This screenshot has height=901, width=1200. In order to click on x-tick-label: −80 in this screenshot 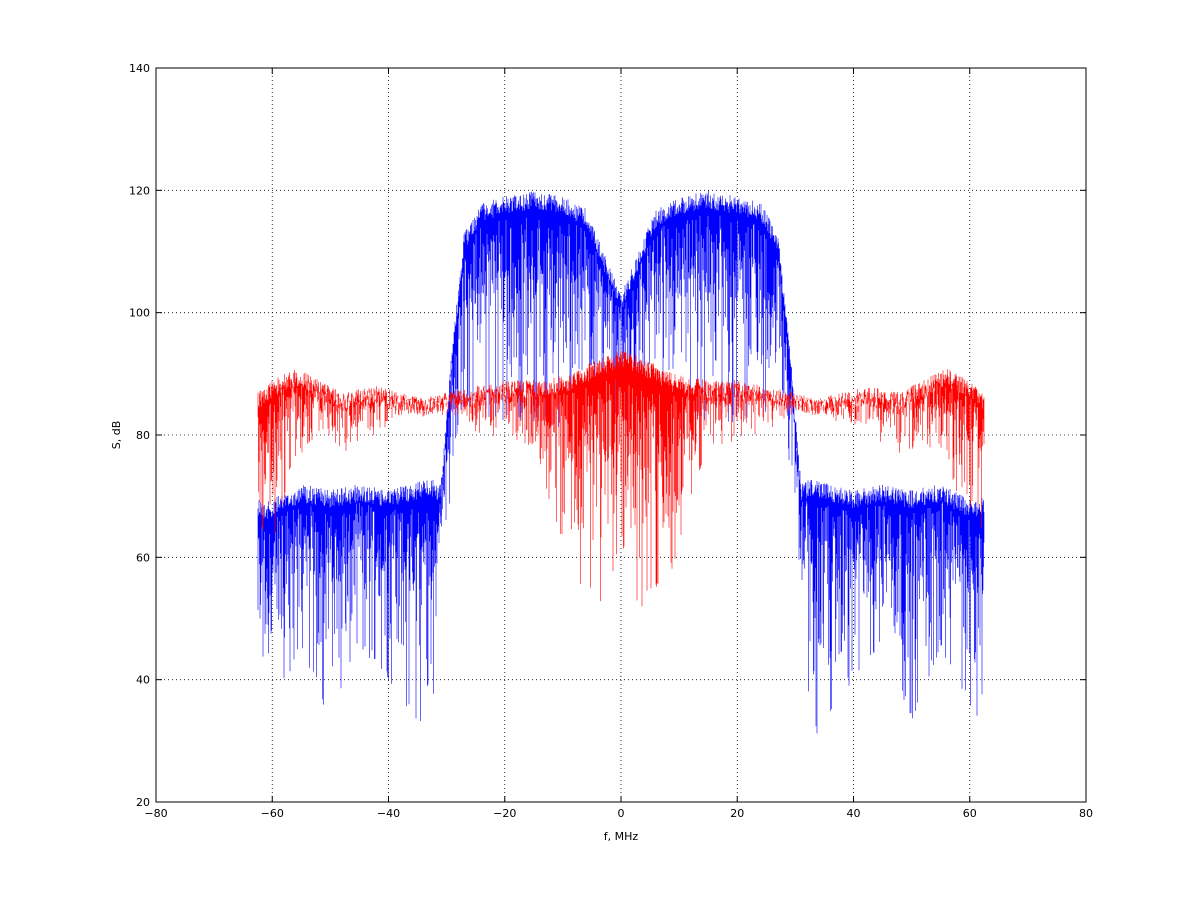, I will do `click(155, 813)`.